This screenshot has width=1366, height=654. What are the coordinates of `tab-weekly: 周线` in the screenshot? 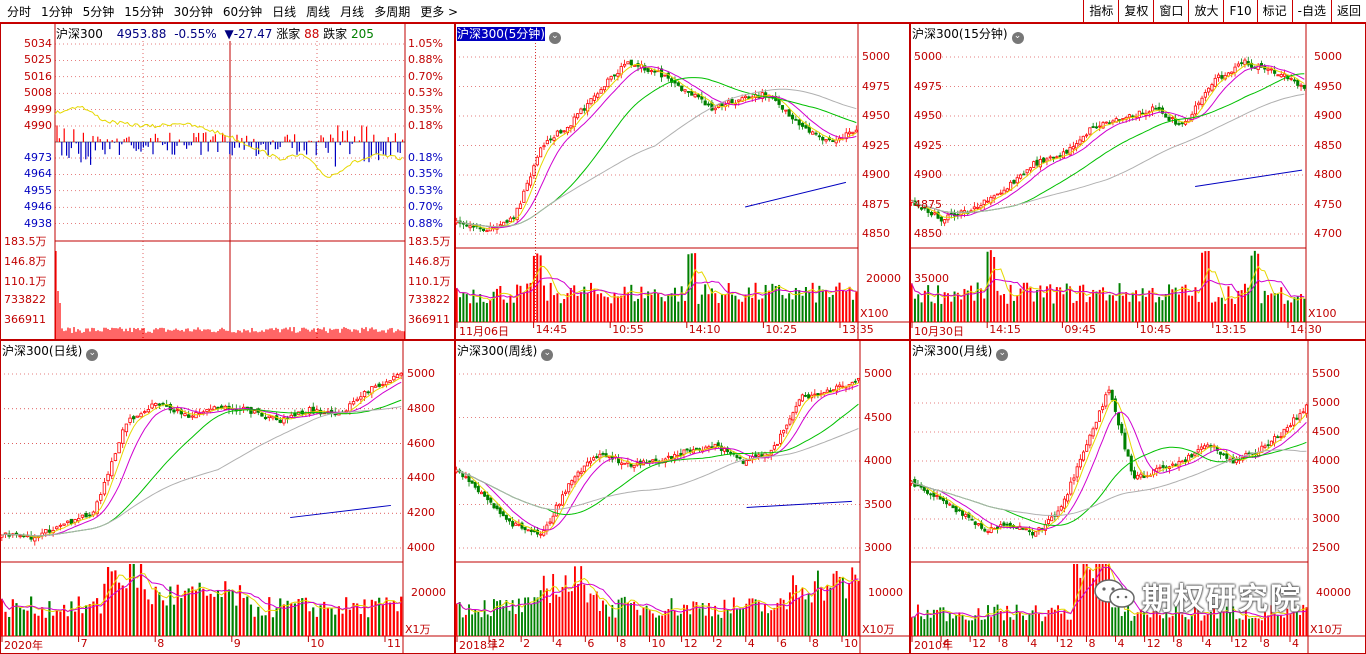 It's located at (318, 11).